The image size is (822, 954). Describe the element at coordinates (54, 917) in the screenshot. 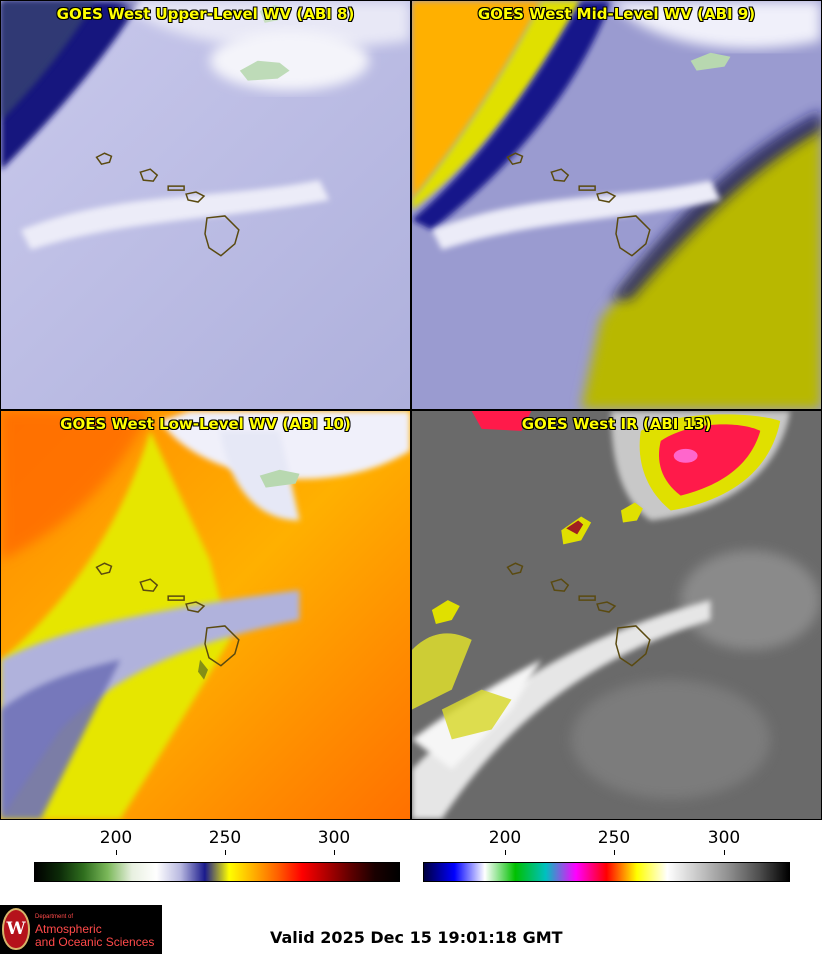

I see `logo-department: Department of` at that location.